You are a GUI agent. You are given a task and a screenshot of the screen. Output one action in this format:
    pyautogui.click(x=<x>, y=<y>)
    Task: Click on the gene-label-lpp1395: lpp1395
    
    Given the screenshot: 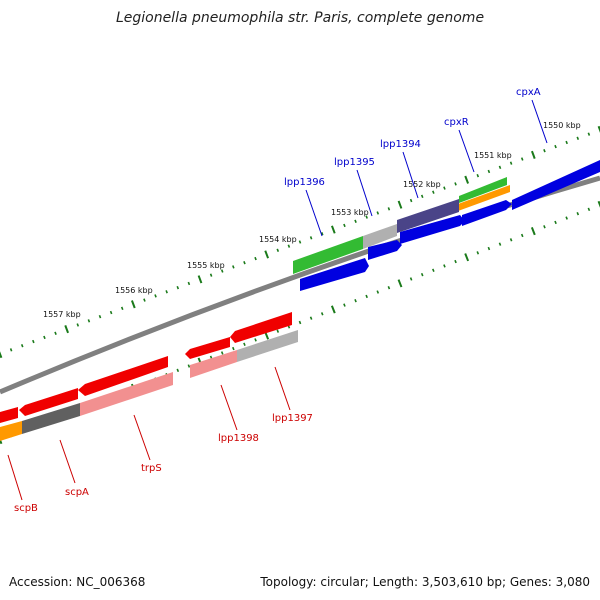 What is the action you would take?
    pyautogui.click(x=354, y=162)
    